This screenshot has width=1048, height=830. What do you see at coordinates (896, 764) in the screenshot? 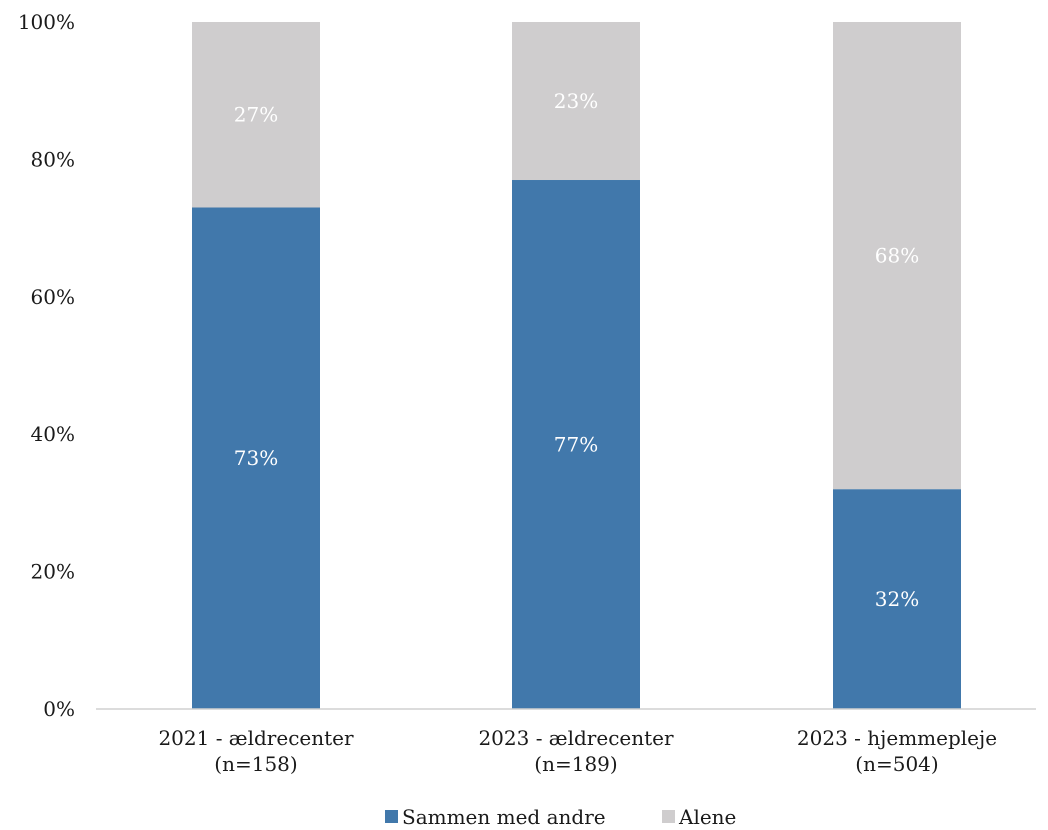
I see `x-tick-label: (n=504)` at bounding box center [896, 764].